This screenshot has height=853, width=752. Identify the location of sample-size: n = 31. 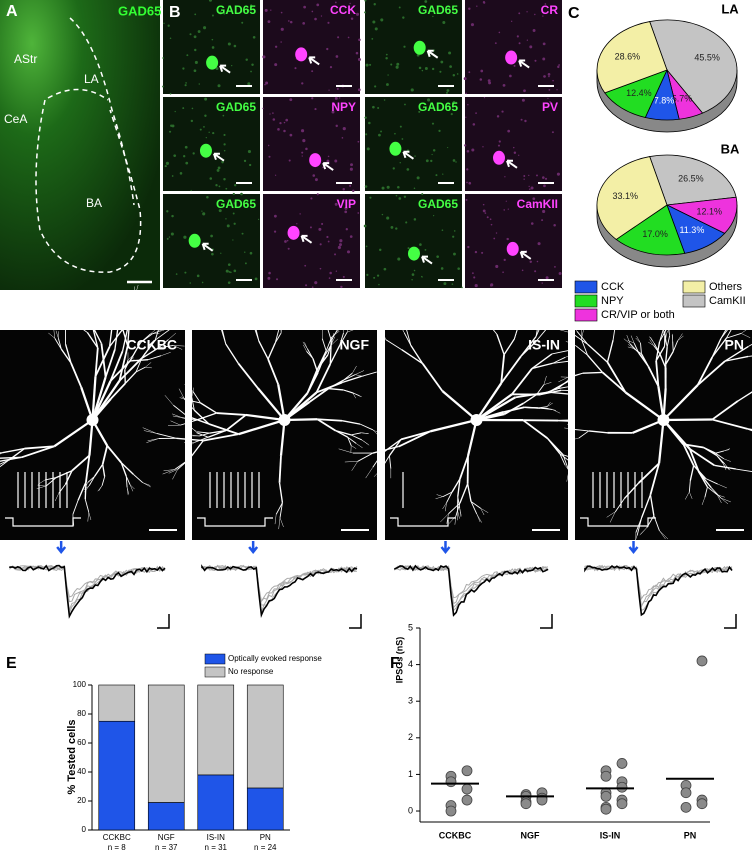
(216, 847).